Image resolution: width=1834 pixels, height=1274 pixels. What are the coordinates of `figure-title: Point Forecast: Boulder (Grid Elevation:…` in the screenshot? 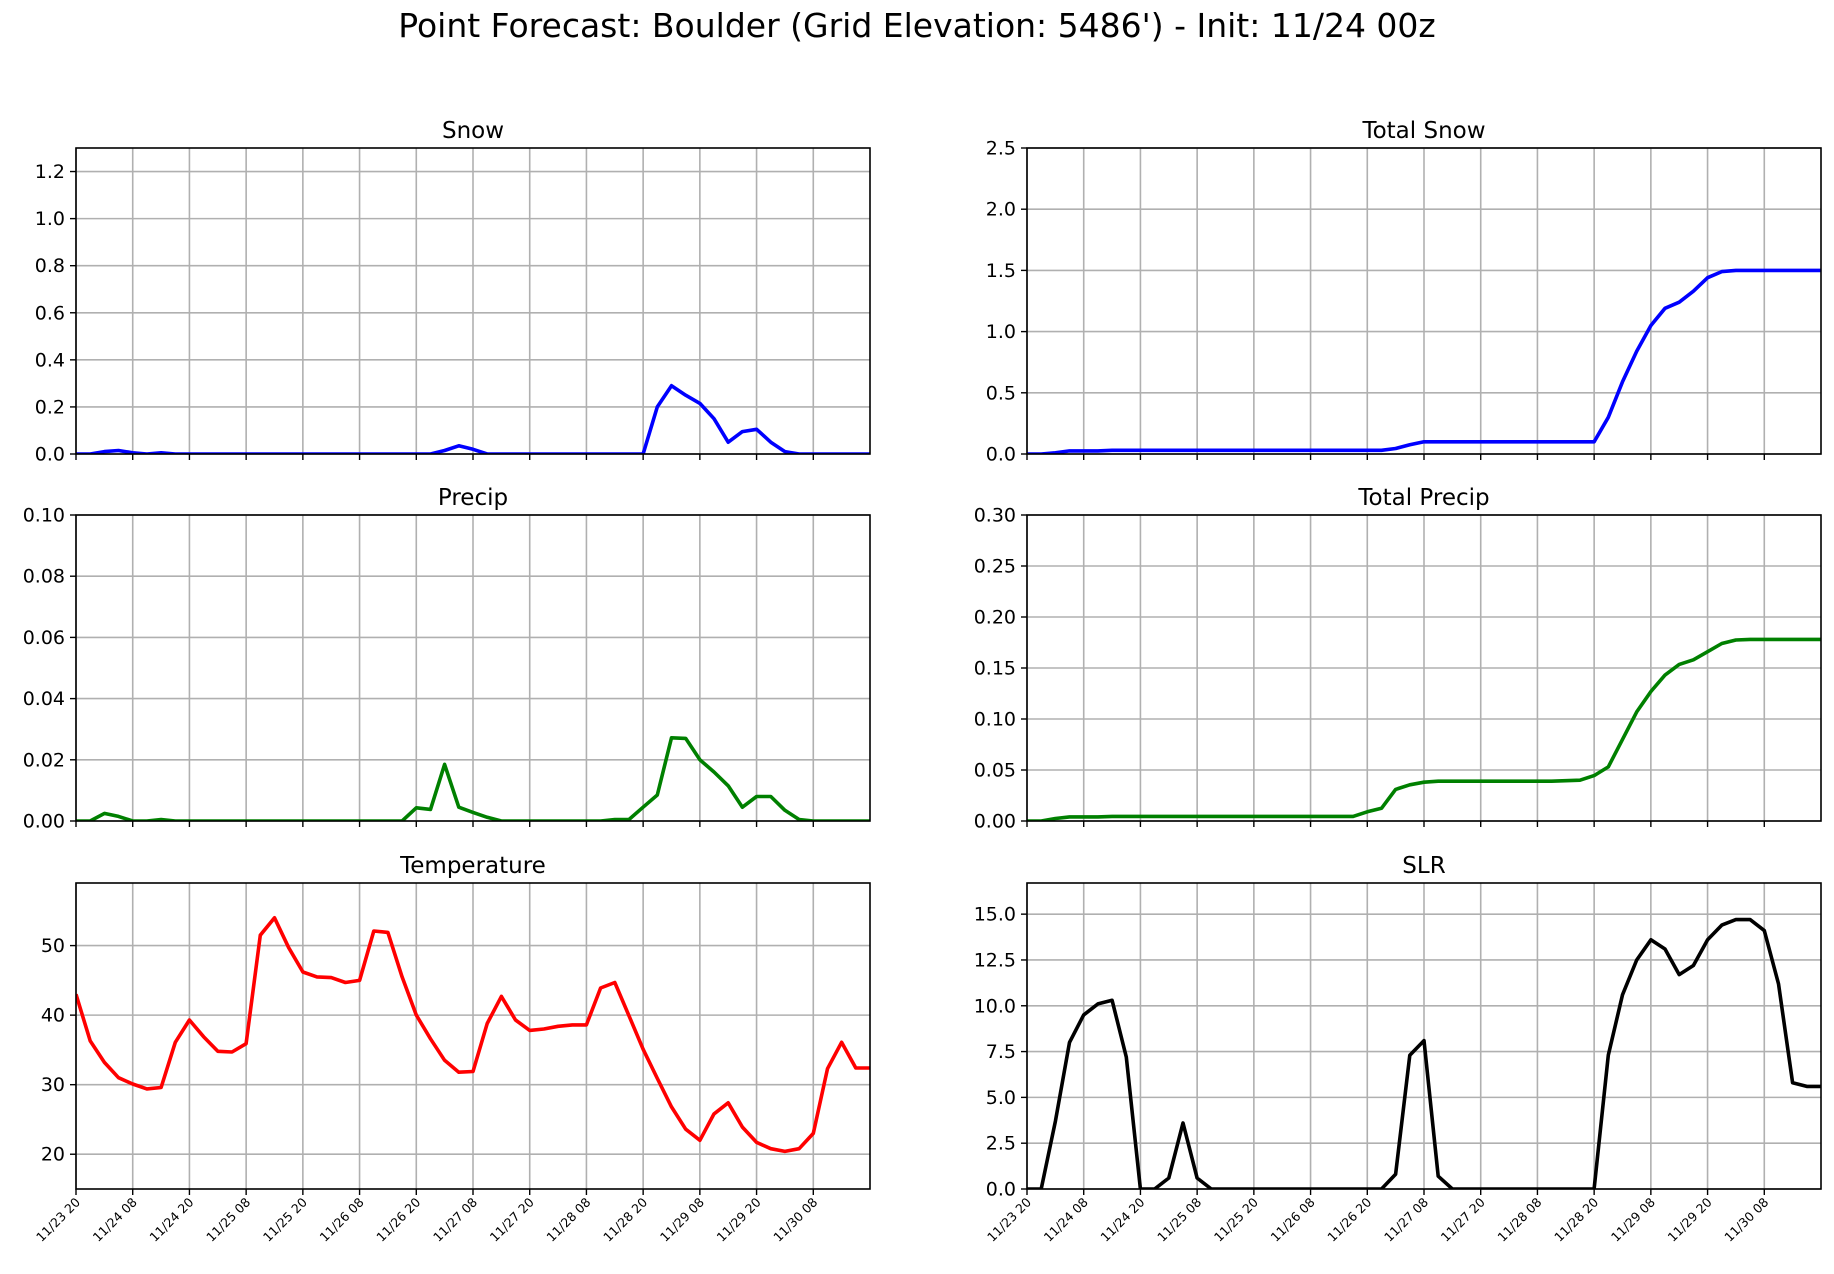 It's located at (917, 25).